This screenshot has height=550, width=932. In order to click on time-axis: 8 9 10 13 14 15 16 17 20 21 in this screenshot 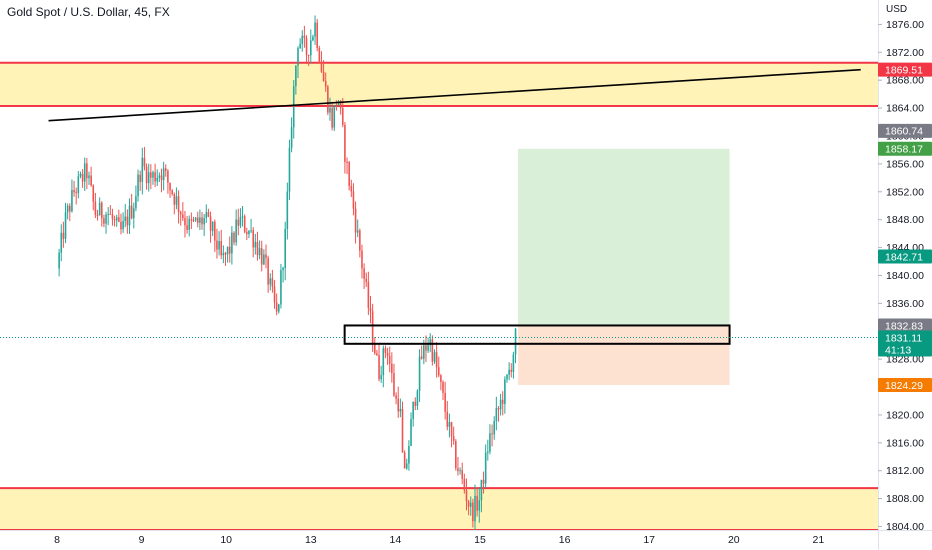, I will do `click(439, 540)`.